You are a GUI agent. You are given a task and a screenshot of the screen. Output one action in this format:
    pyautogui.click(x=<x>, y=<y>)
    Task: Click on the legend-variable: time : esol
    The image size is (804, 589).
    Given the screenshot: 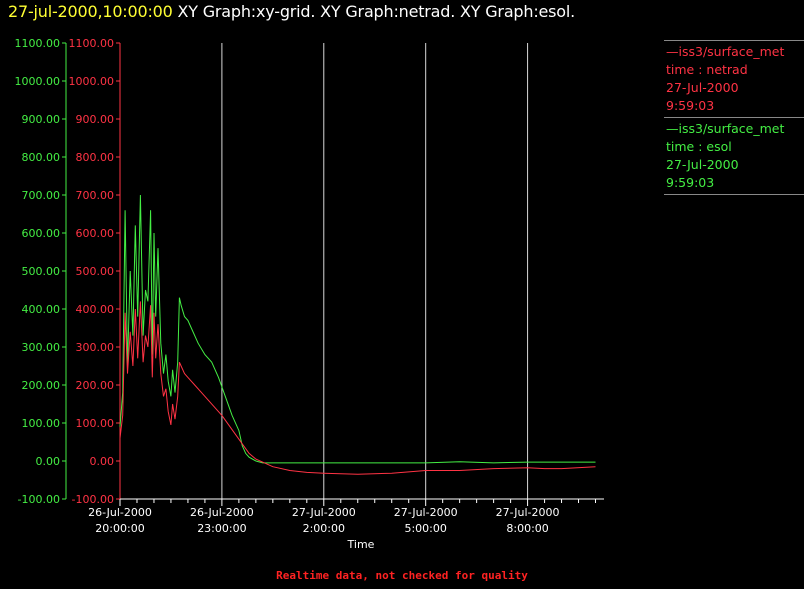 What is the action you would take?
    pyautogui.click(x=699, y=146)
    